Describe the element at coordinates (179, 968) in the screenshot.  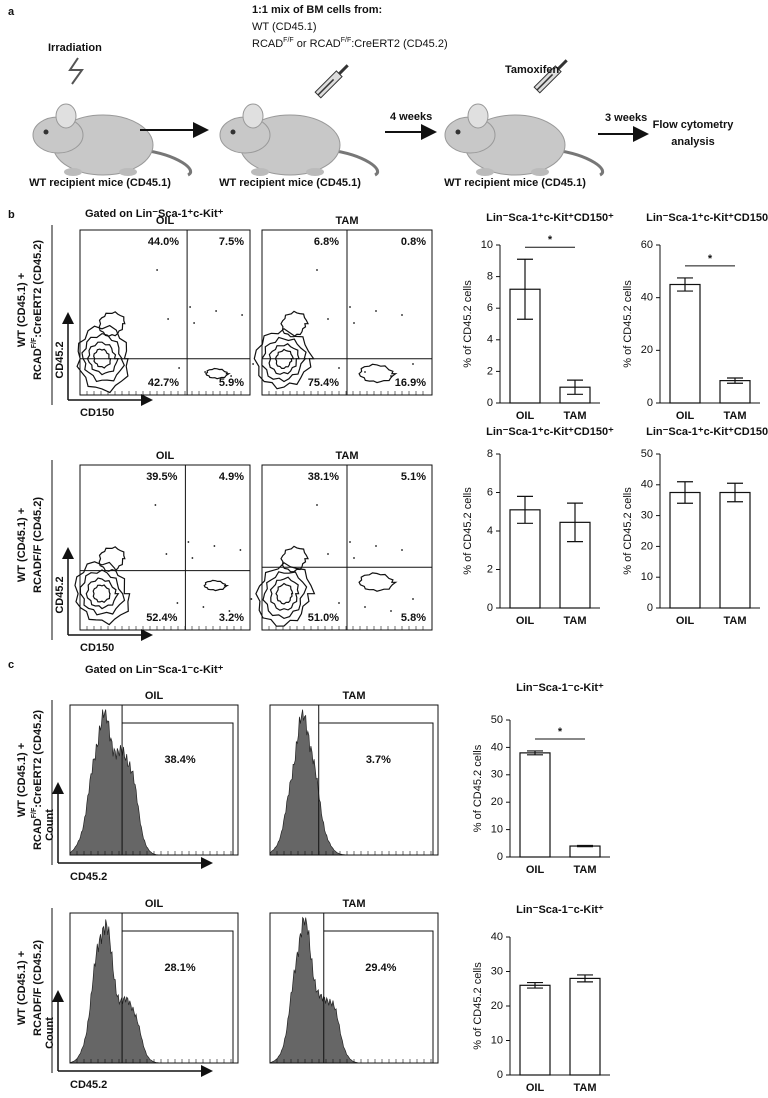
I see `gate-percent: 28.1%` at that location.